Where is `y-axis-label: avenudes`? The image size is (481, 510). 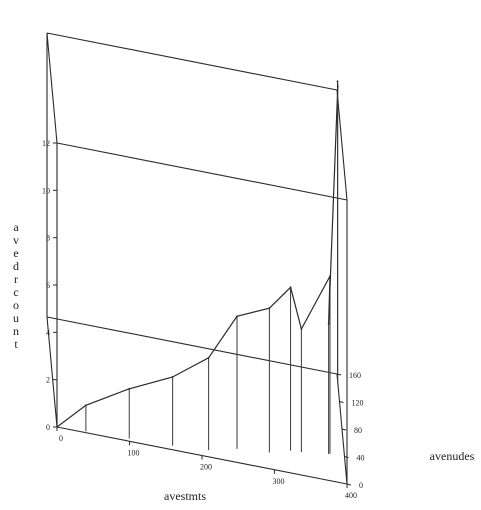
y-axis-label: avenudes is located at coordinates (452, 456).